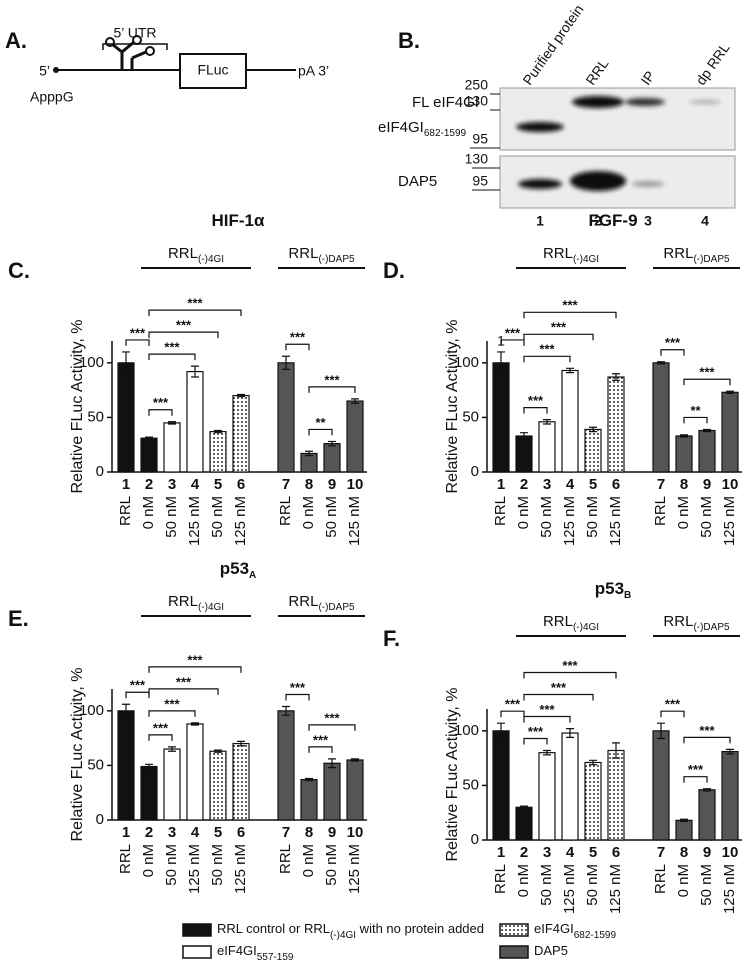 The width and height of the screenshot is (745, 968). I want to click on group-label: RRL(-)DAP5, so click(696, 255).